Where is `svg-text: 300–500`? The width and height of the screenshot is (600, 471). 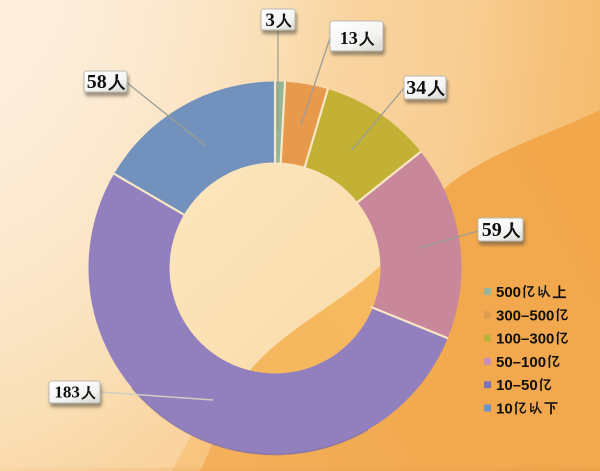 svg-text: 300–500 is located at coordinates (525, 315).